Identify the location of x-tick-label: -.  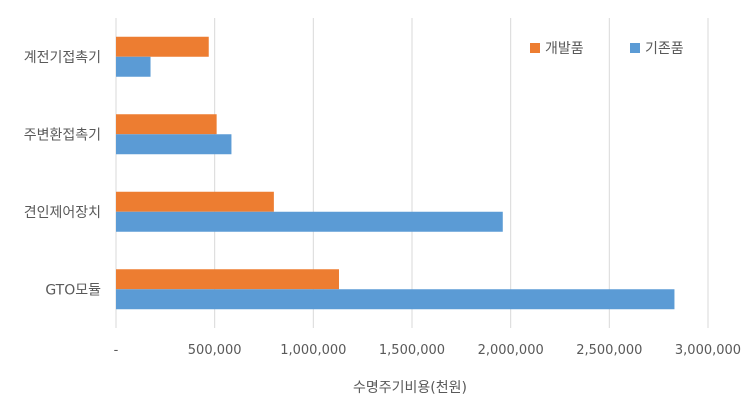
(116, 350).